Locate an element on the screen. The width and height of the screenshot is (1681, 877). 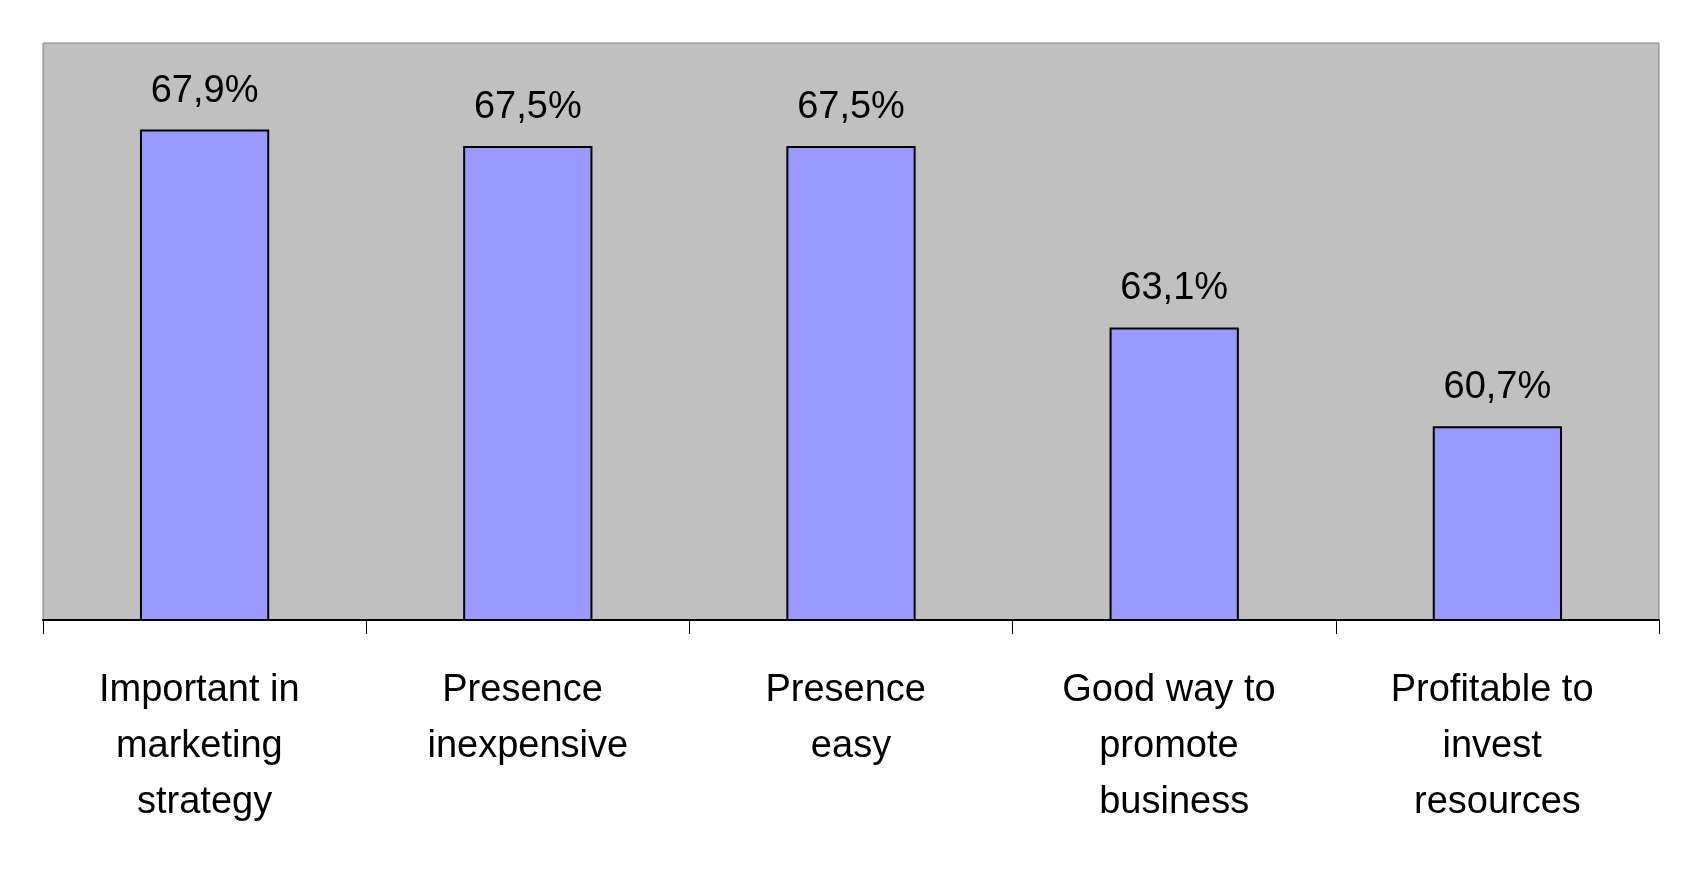
x-tick-label: Good way to promote business is located at coordinates (1174, 744).